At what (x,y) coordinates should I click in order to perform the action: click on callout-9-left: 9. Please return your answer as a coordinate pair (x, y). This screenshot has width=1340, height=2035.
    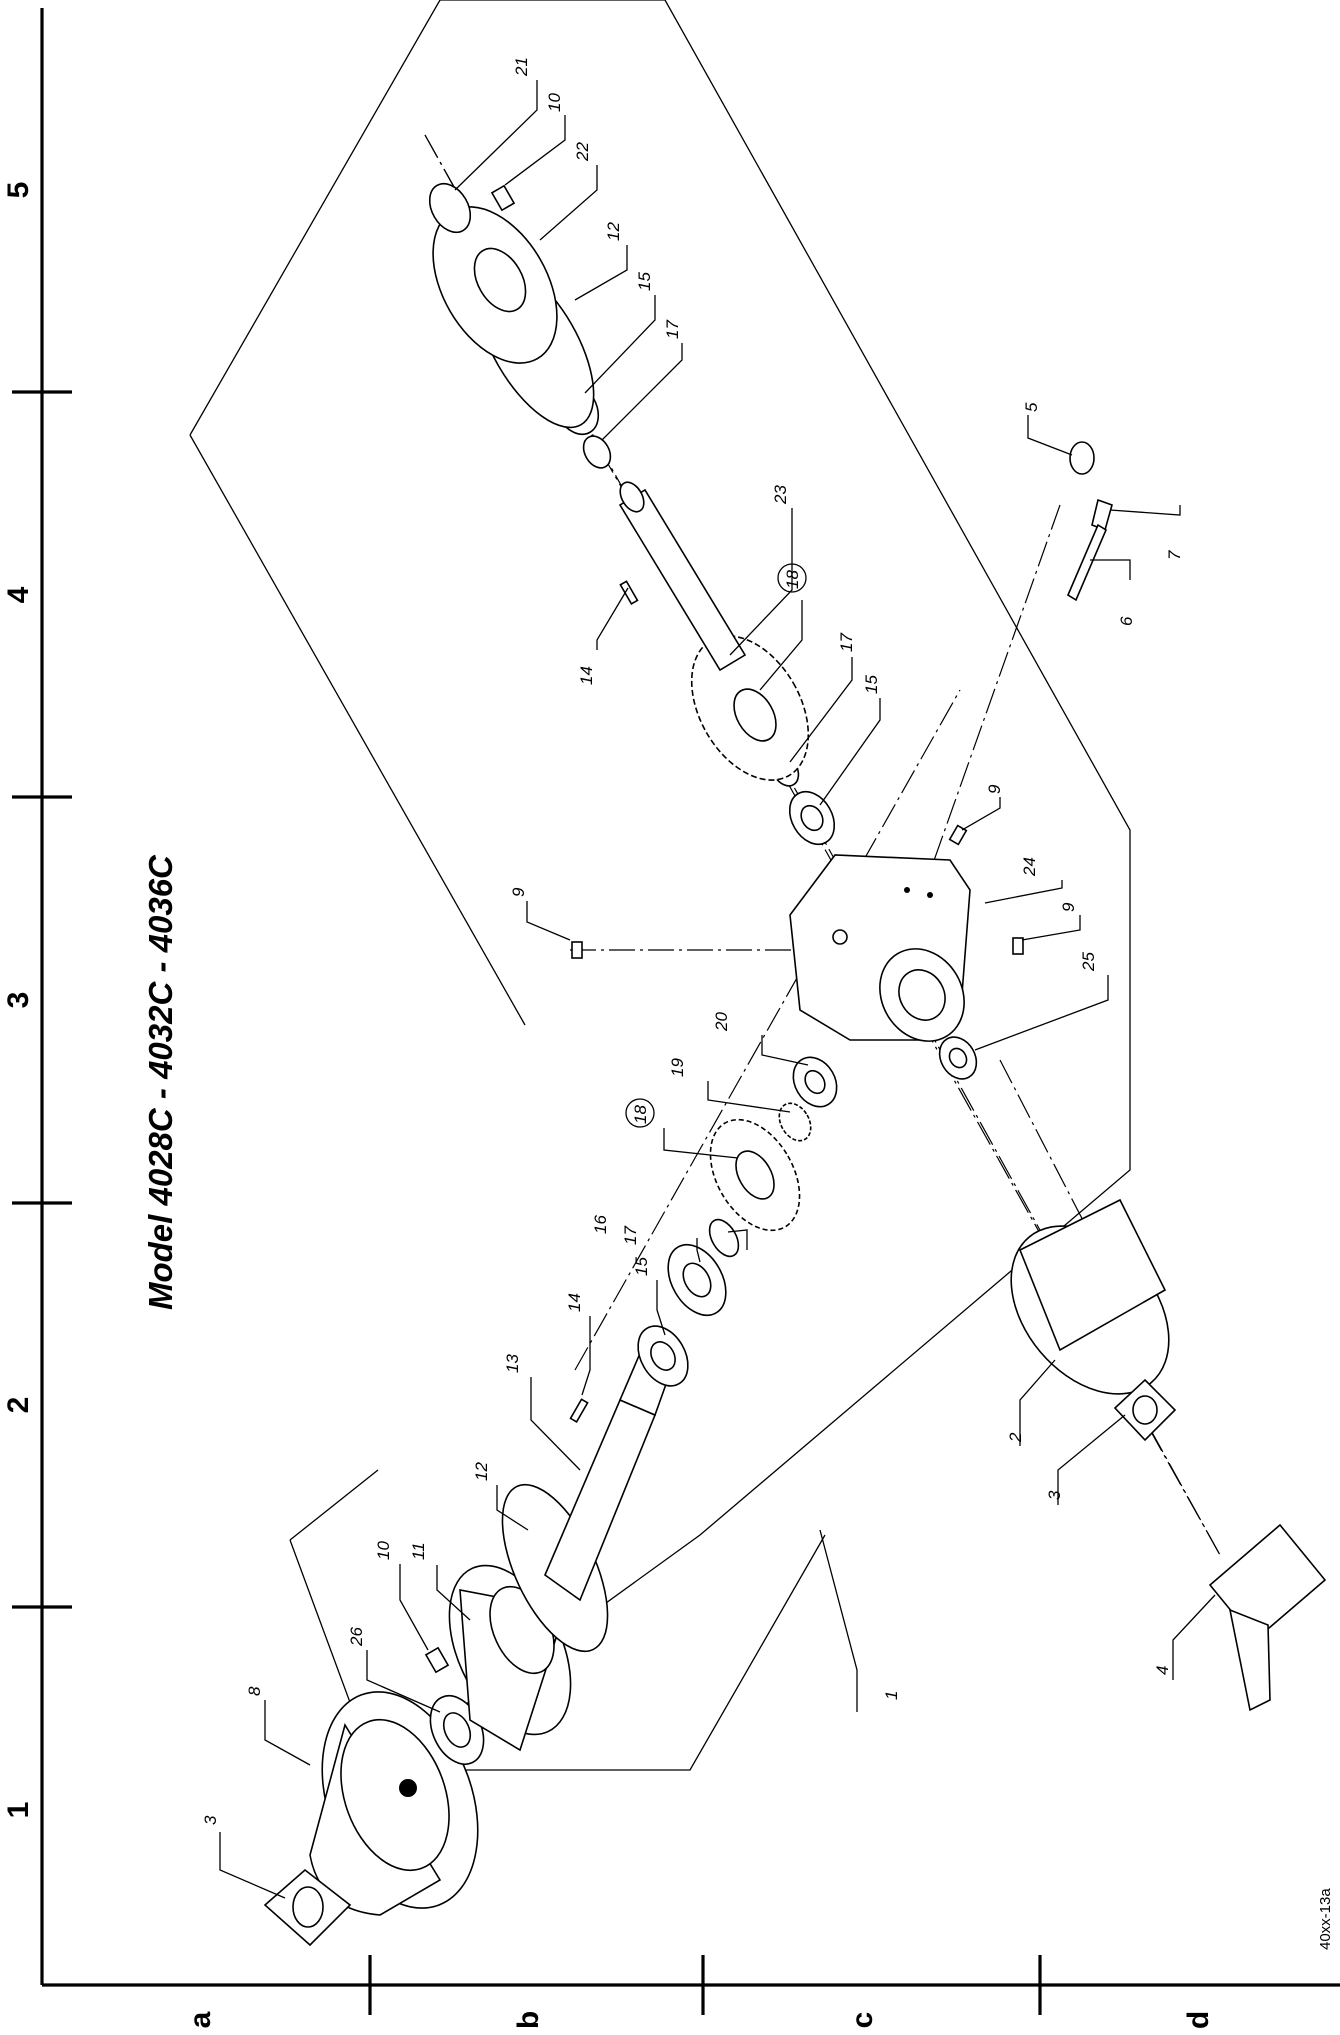
    Looking at the image, I should click on (518, 892).